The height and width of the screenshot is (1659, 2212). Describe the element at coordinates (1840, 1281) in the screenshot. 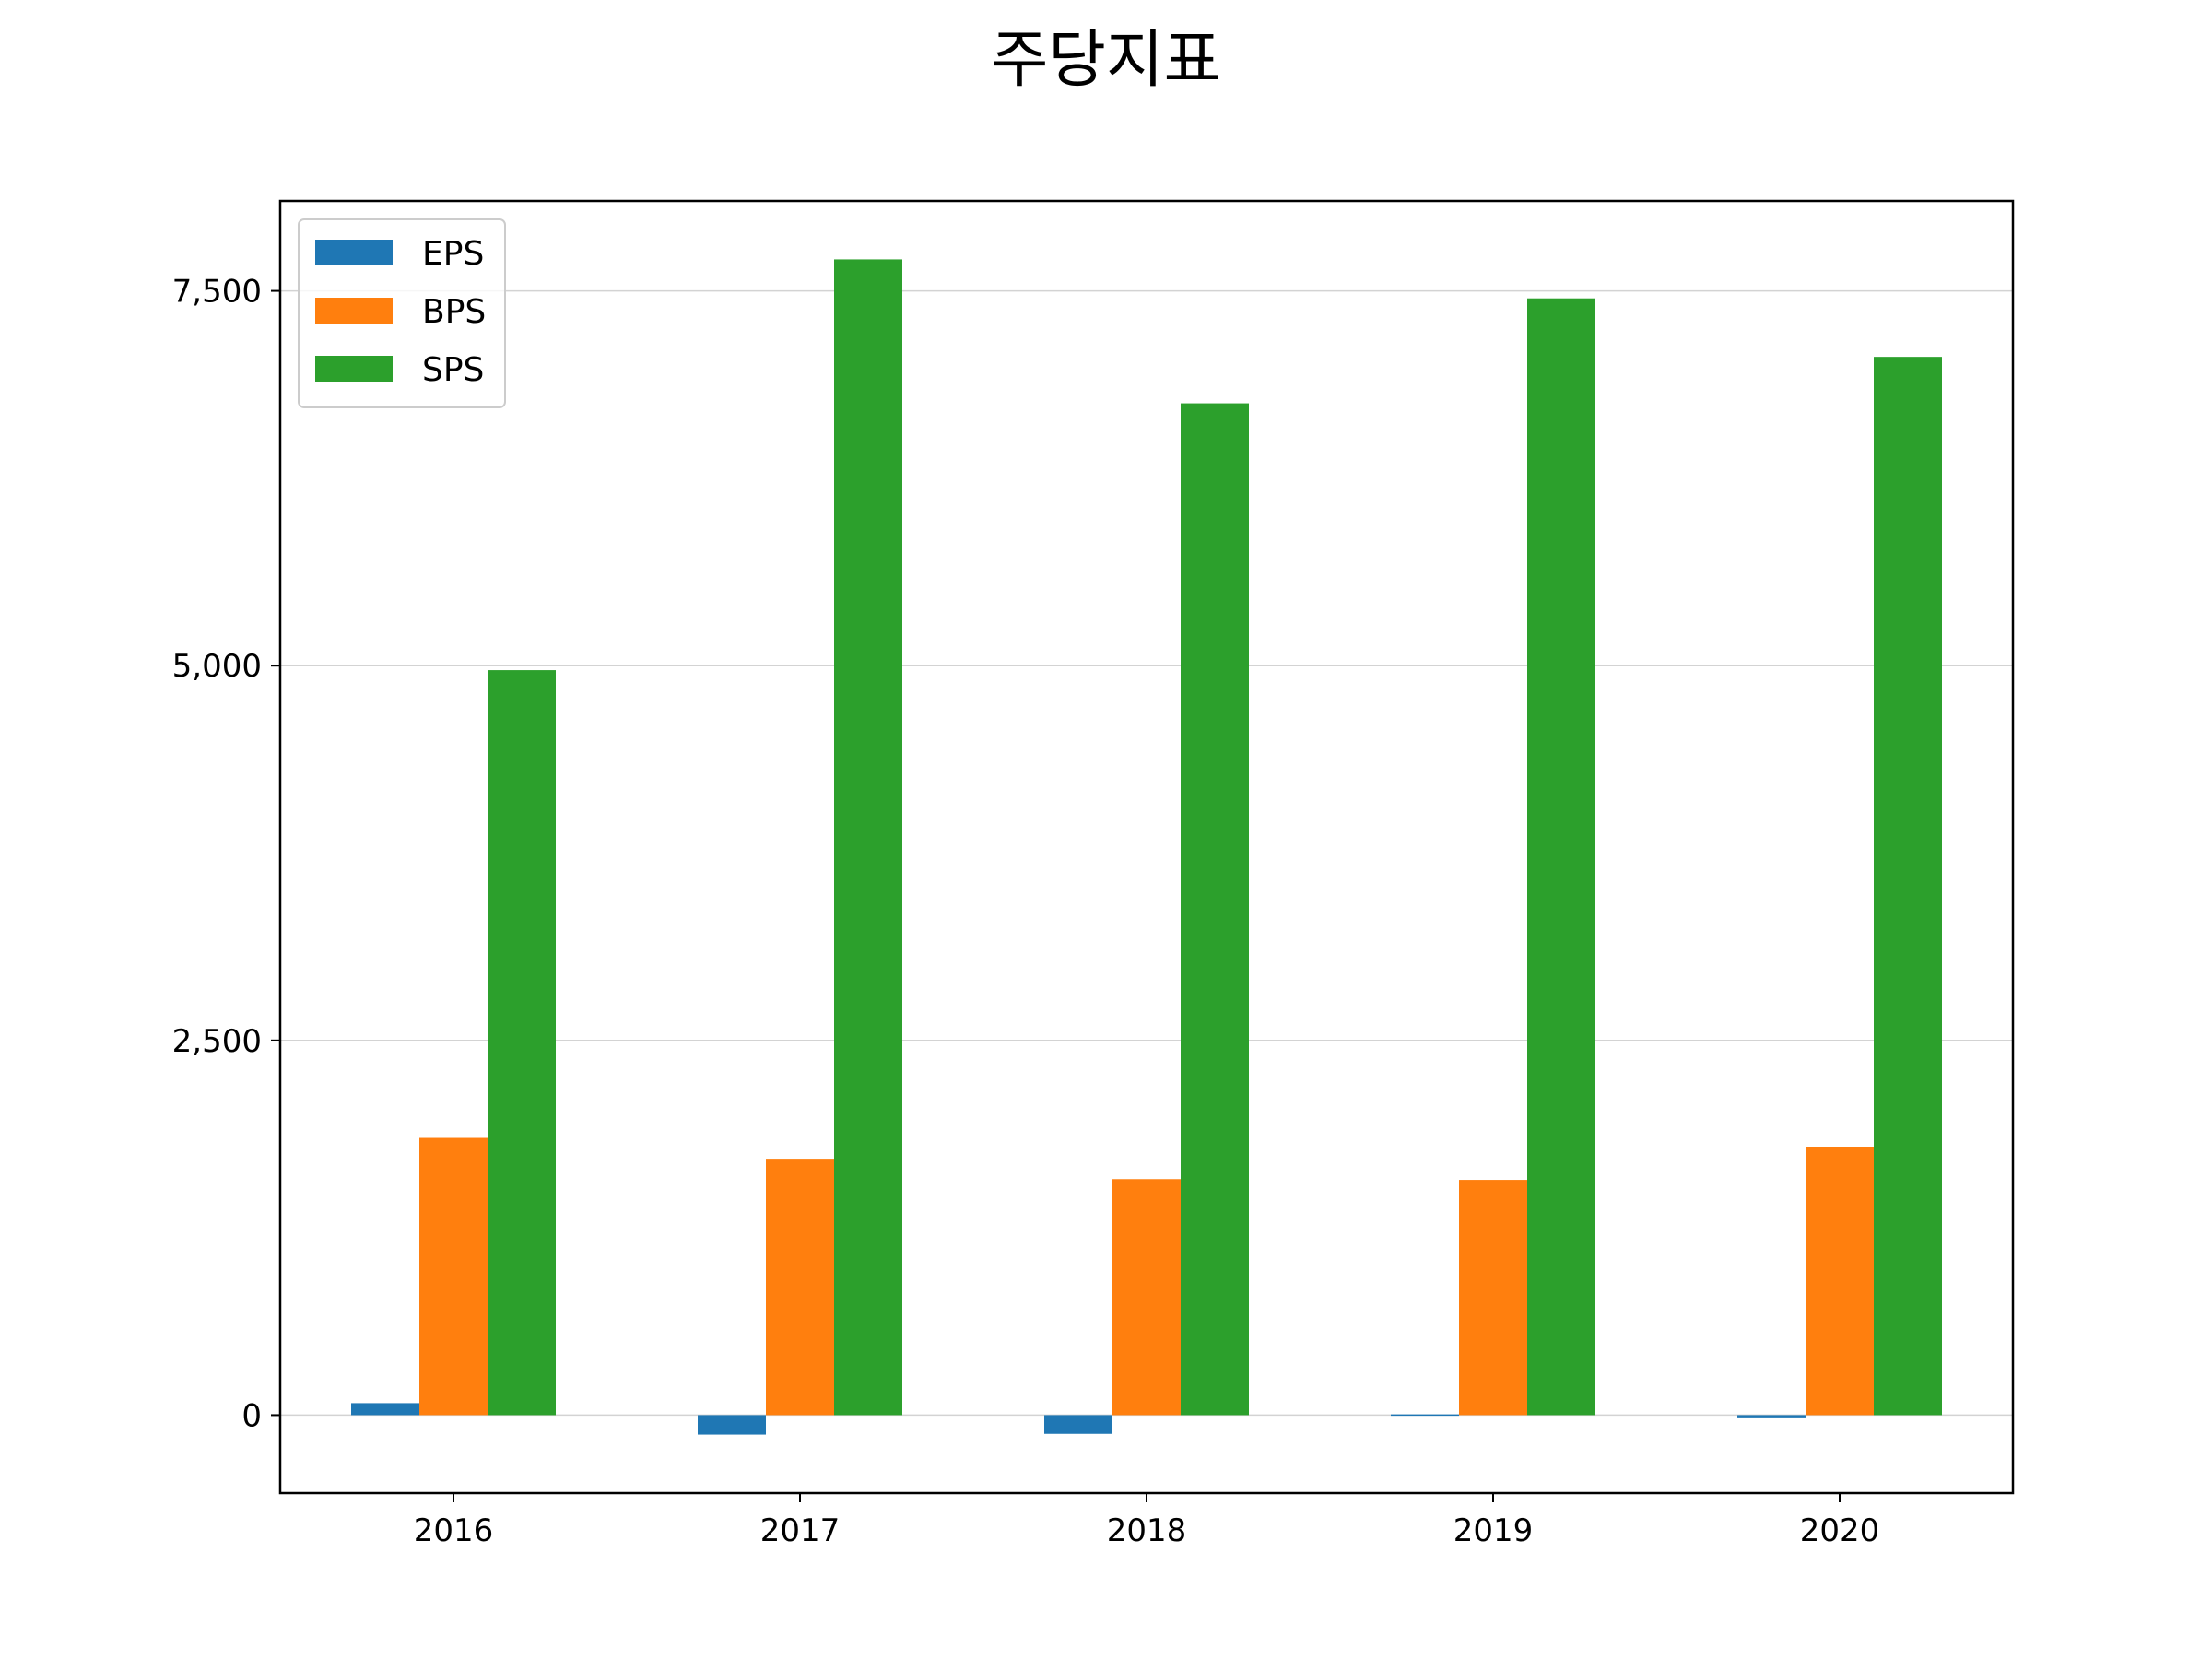

I see `bar-bps-2020` at that location.